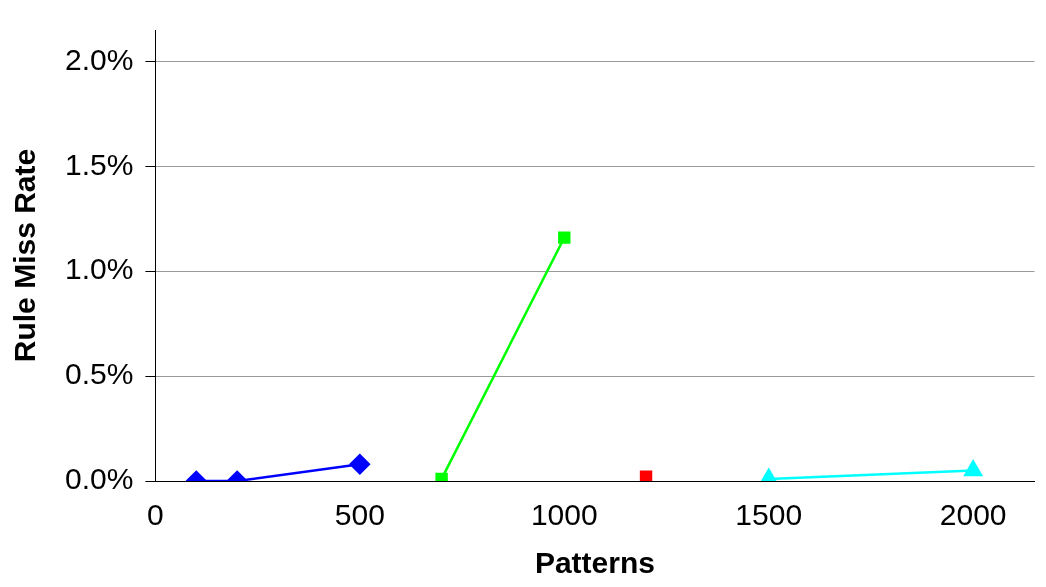 The height and width of the screenshot is (587, 1046). Describe the element at coordinates (99, 269) in the screenshot. I see `y-tick-label: 1.0%` at that location.